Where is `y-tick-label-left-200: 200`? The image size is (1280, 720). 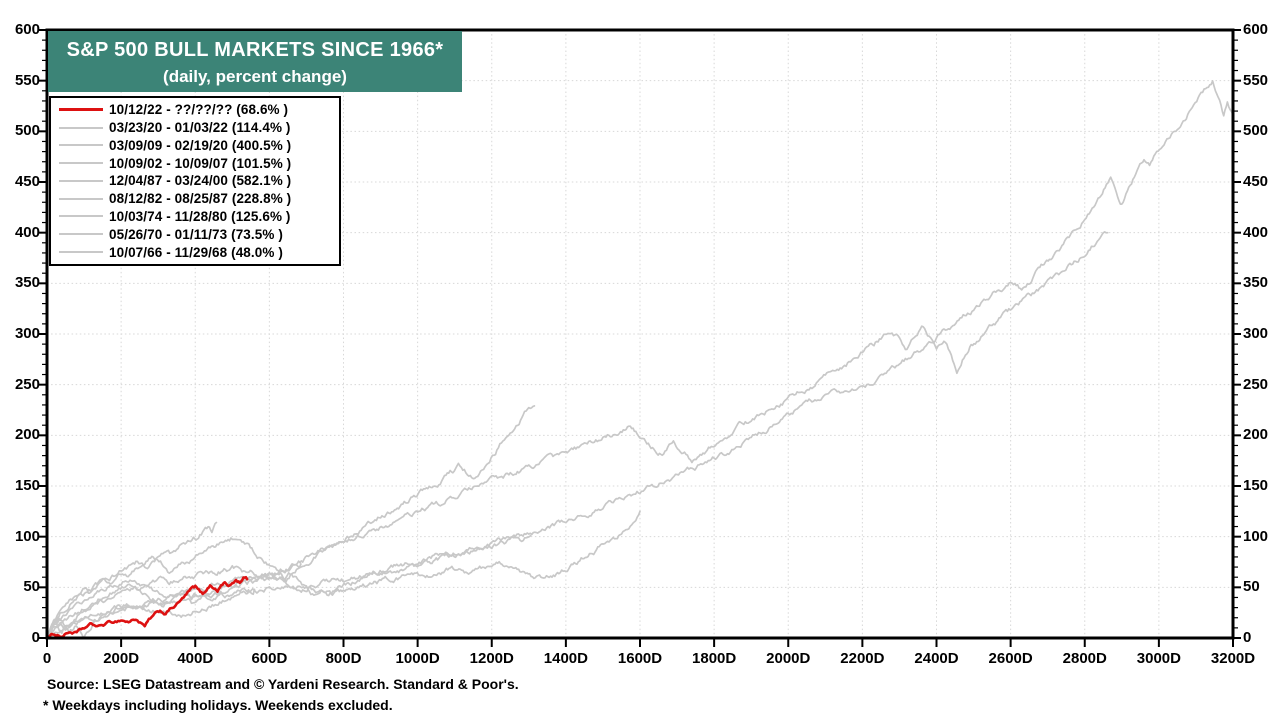
y-tick-label-left-200: 200 is located at coordinates (27, 435).